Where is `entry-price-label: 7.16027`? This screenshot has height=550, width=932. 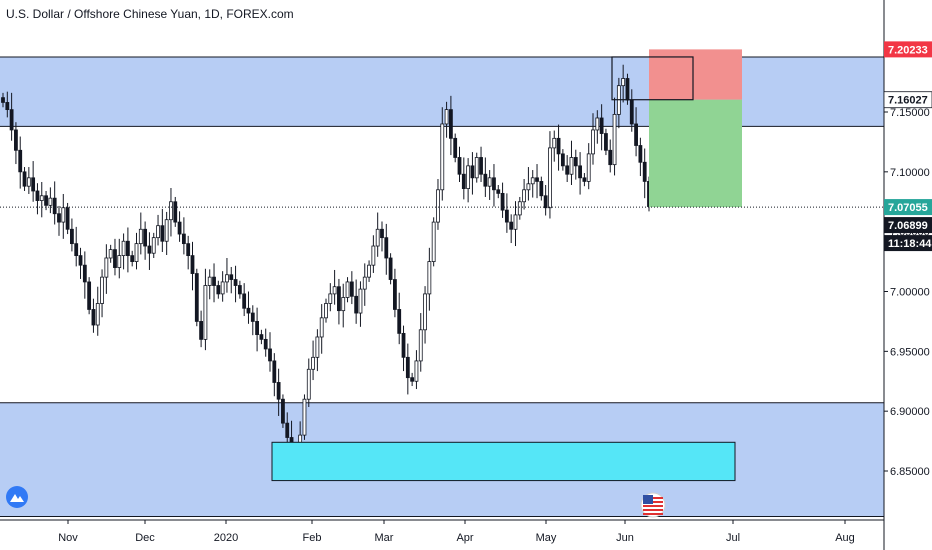 entry-price-label: 7.16027 is located at coordinates (908, 101).